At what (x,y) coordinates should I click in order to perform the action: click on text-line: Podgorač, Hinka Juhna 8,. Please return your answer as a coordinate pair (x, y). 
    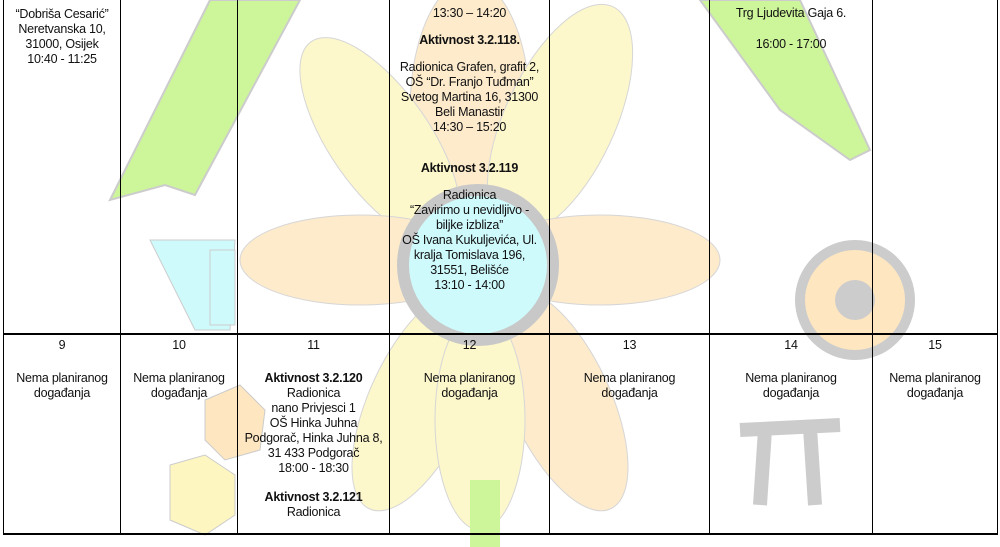
    Looking at the image, I should click on (313, 438).